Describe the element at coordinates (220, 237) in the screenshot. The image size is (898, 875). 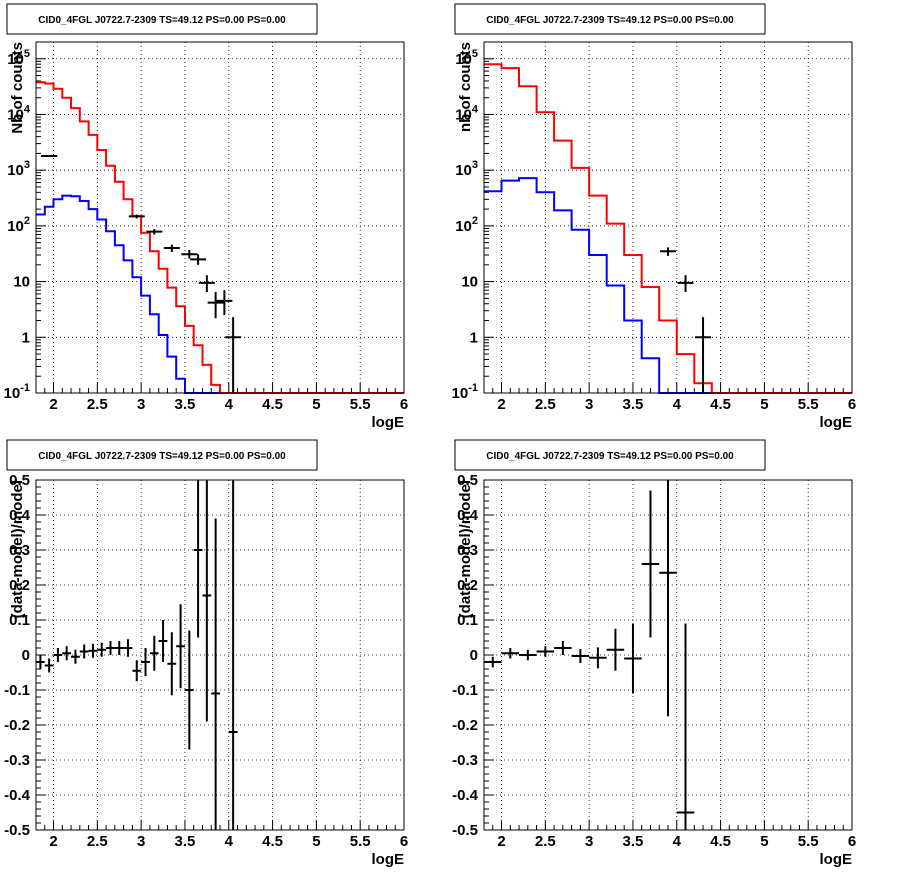
I see `model-total-line` at that location.